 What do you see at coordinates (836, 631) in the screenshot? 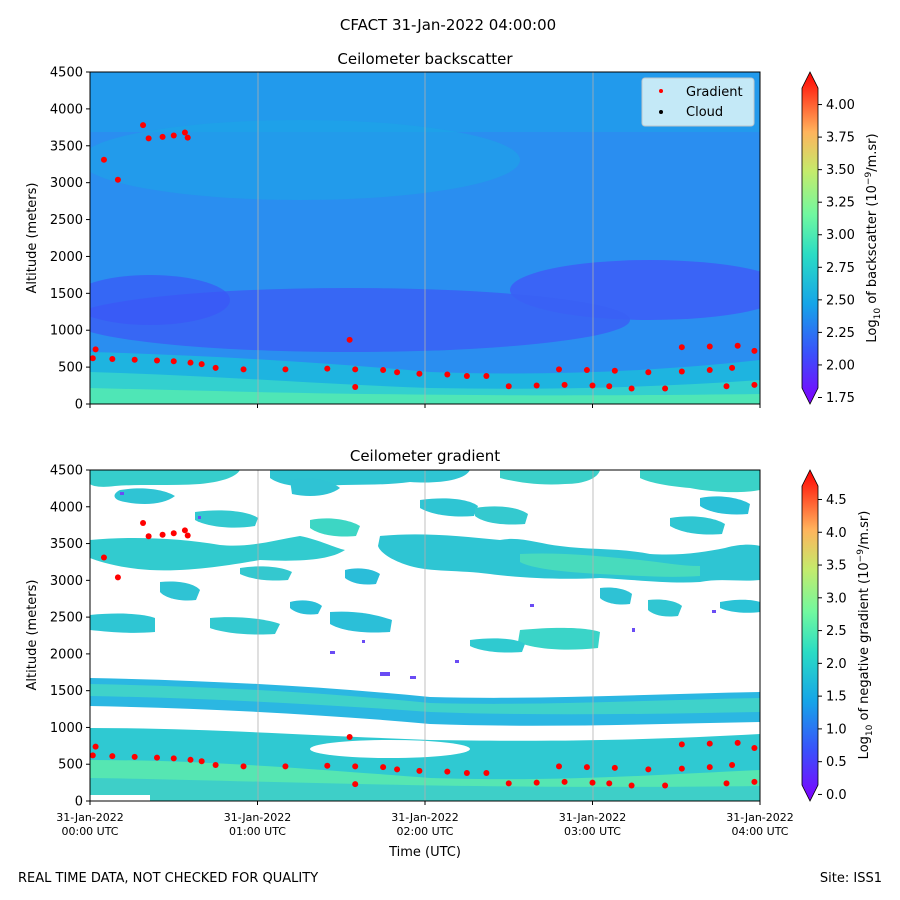
I see `colorbar-tick-label: 2.5` at bounding box center [836, 631].